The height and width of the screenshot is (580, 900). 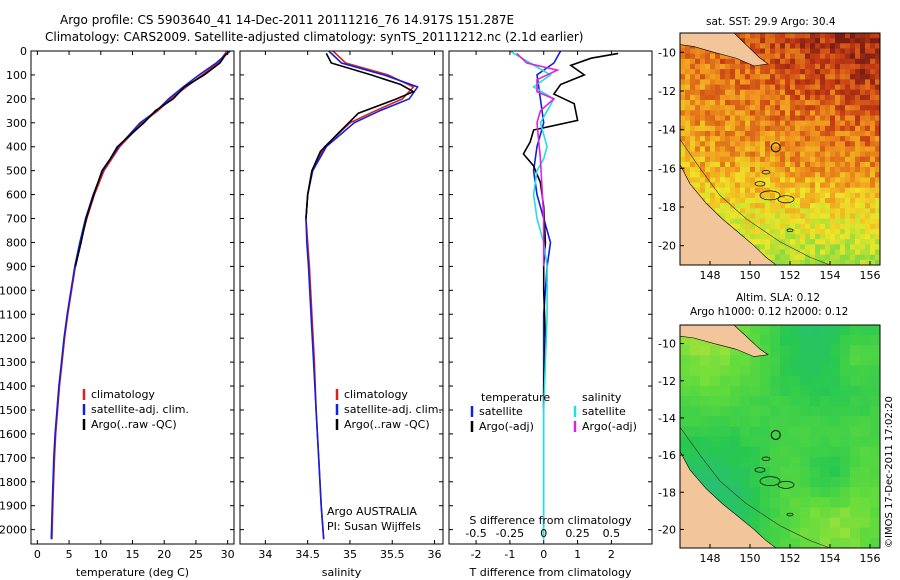 What do you see at coordinates (506, 426) in the screenshot?
I see `diff-legend-left-item: Argo(-adj)` at bounding box center [506, 426].